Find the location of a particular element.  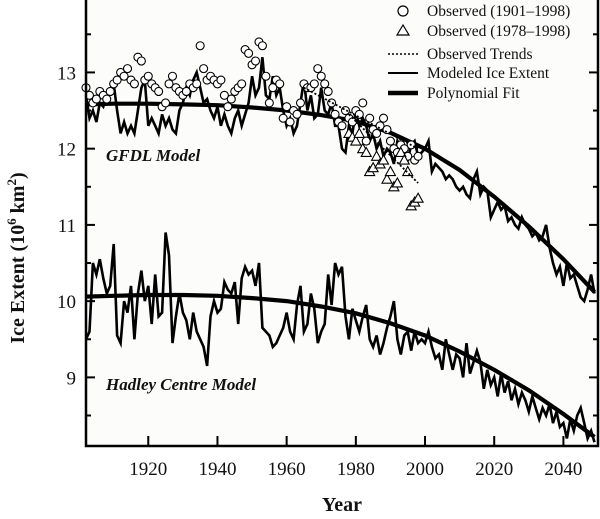

gfdl-model-label: GFDL Model is located at coordinates (153, 155).